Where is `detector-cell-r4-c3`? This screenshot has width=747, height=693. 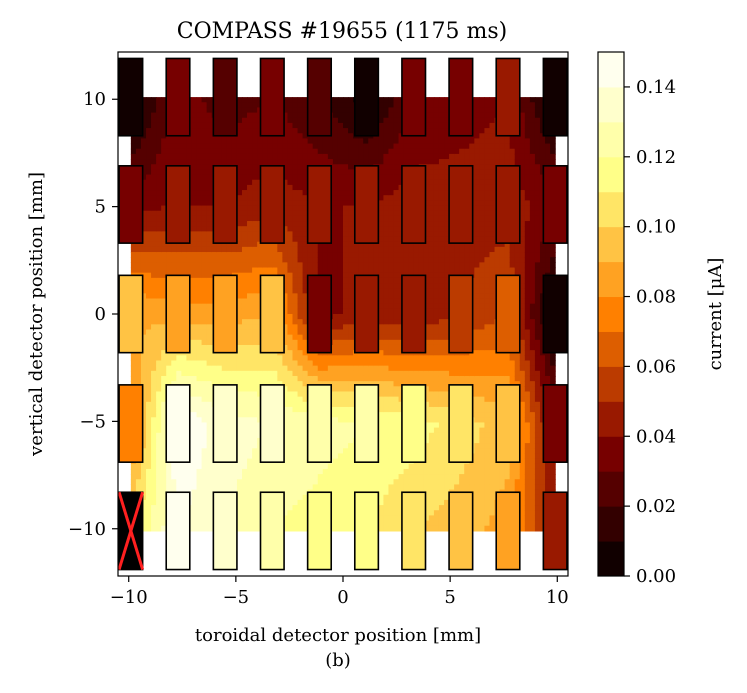 detector-cell-r4-c3 is located at coordinates (272, 531).